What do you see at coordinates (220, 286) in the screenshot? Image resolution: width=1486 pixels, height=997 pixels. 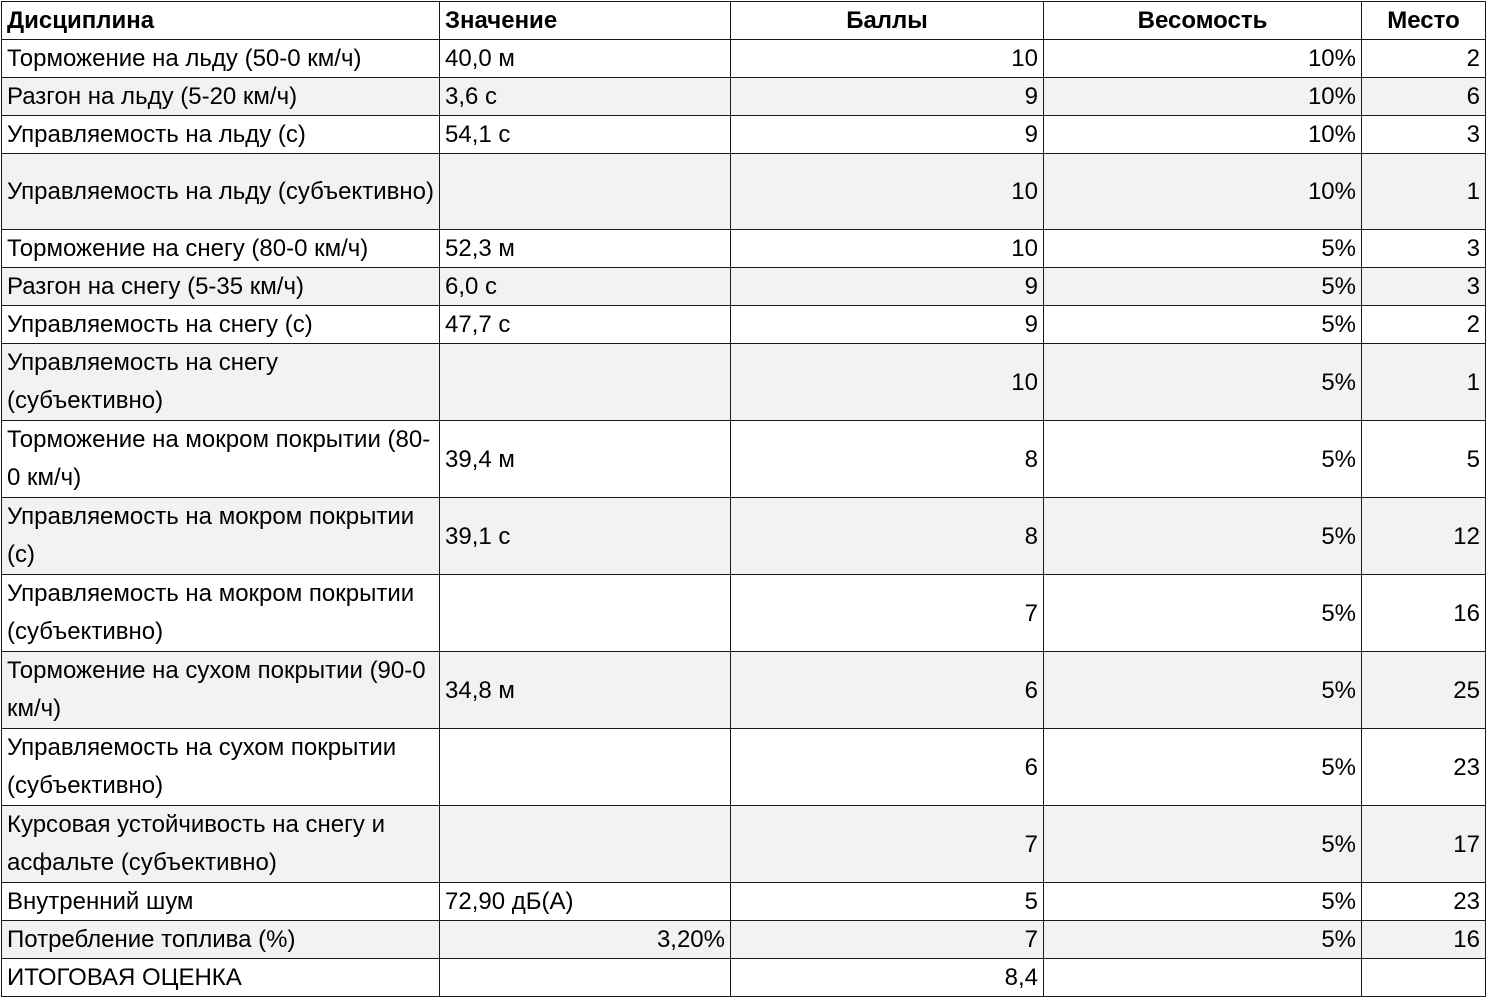 I see `cell-discipline: Разгон на снегу (5-35 км/ч)` at bounding box center [220, 286].